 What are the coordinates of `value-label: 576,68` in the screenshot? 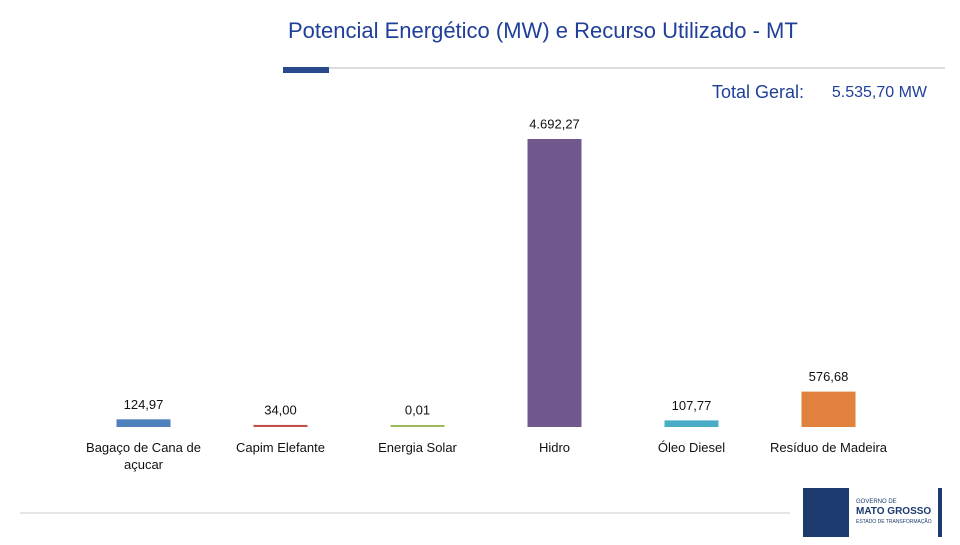 It's located at (829, 376).